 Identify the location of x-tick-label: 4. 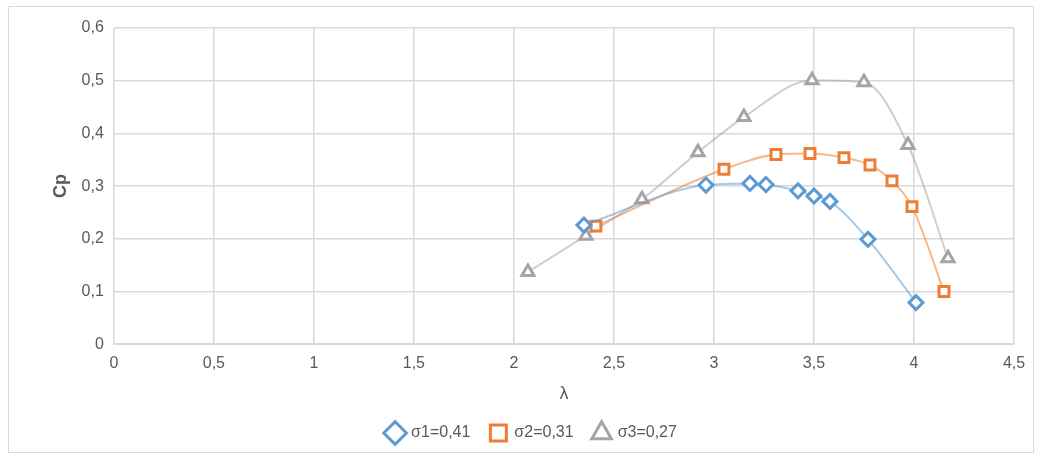
(914, 363).